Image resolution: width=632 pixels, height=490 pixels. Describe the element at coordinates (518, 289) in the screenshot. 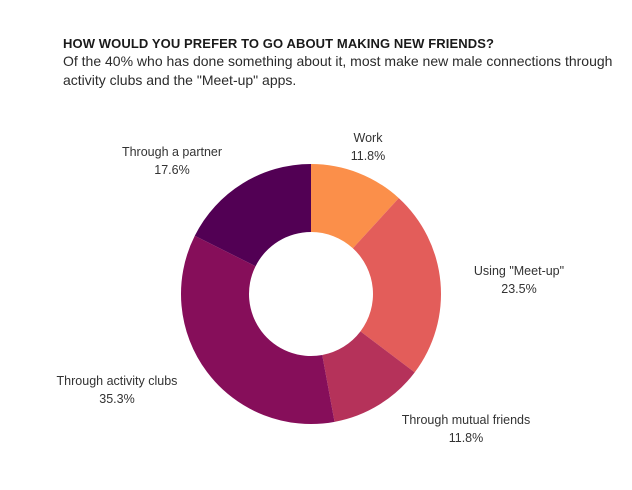

I see `slice-value-1: 23.5%` at that location.